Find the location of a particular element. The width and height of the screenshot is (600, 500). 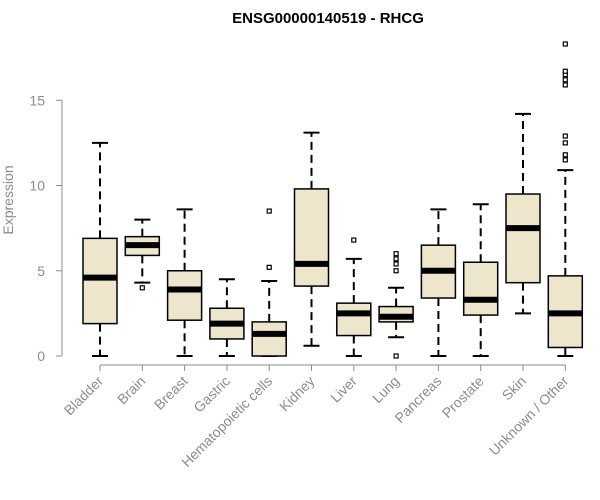

box-lung is located at coordinates (396, 305).